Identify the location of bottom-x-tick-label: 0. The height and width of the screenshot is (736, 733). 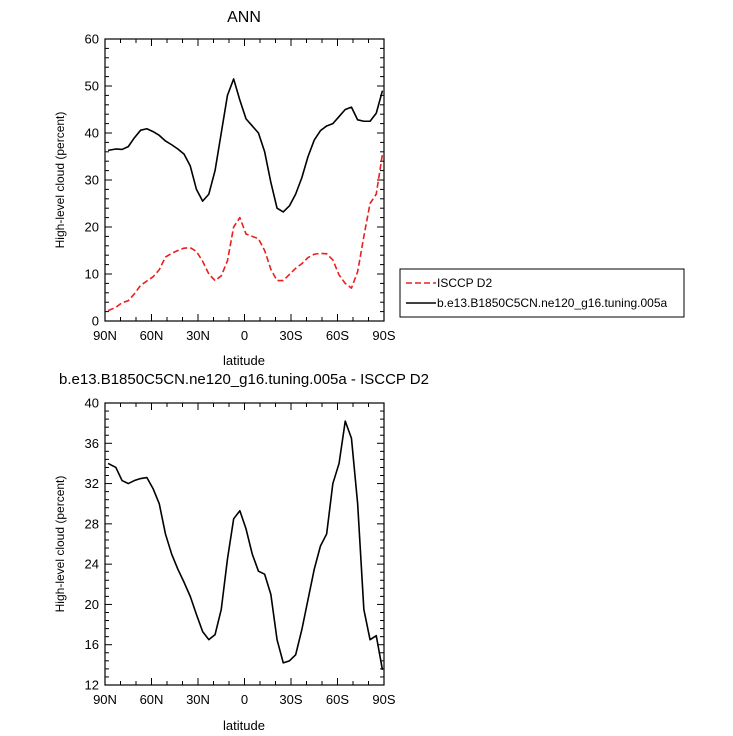
(244, 699).